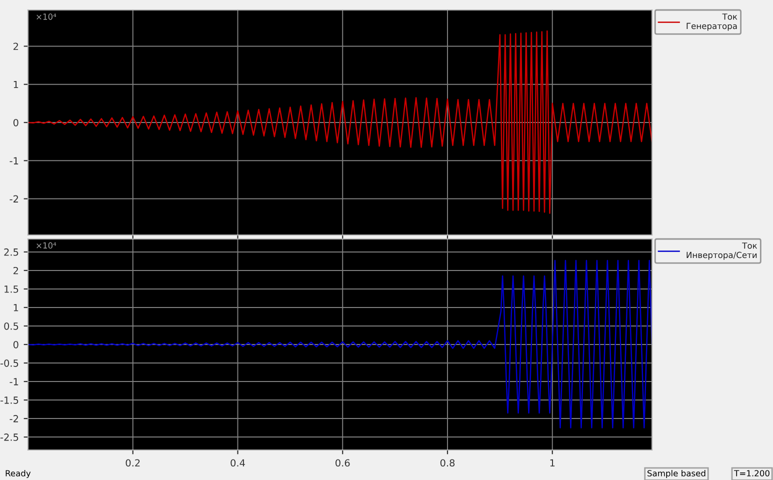  What do you see at coordinates (447, 463) in the screenshot?
I see `x-tick-label: 0.8` at bounding box center [447, 463].